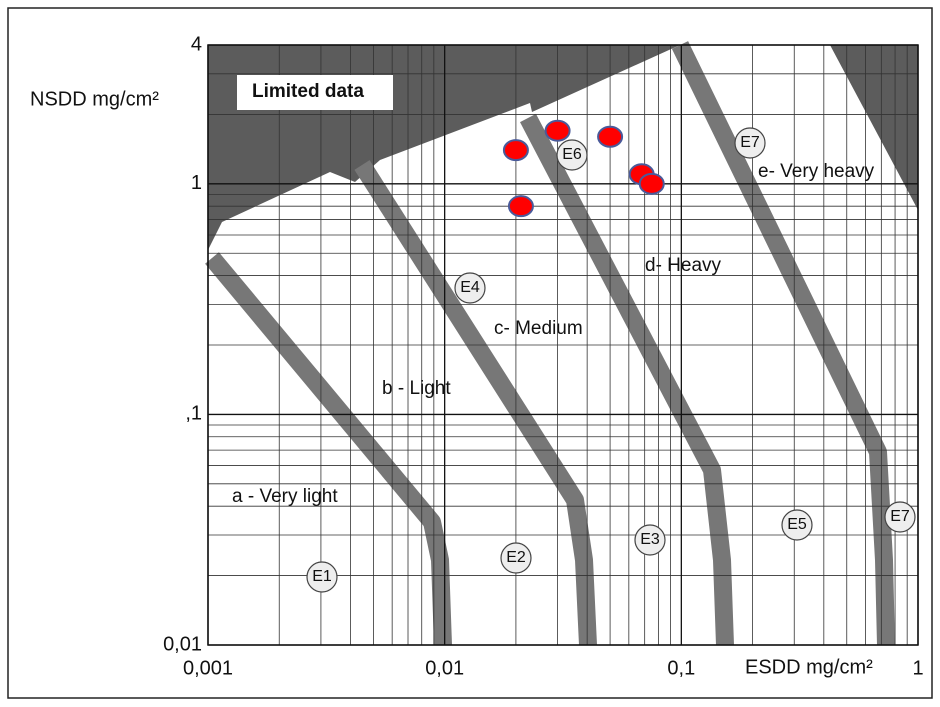  Describe the element at coordinates (444, 668) in the screenshot. I see `x-tick-label: 0,01` at that location.